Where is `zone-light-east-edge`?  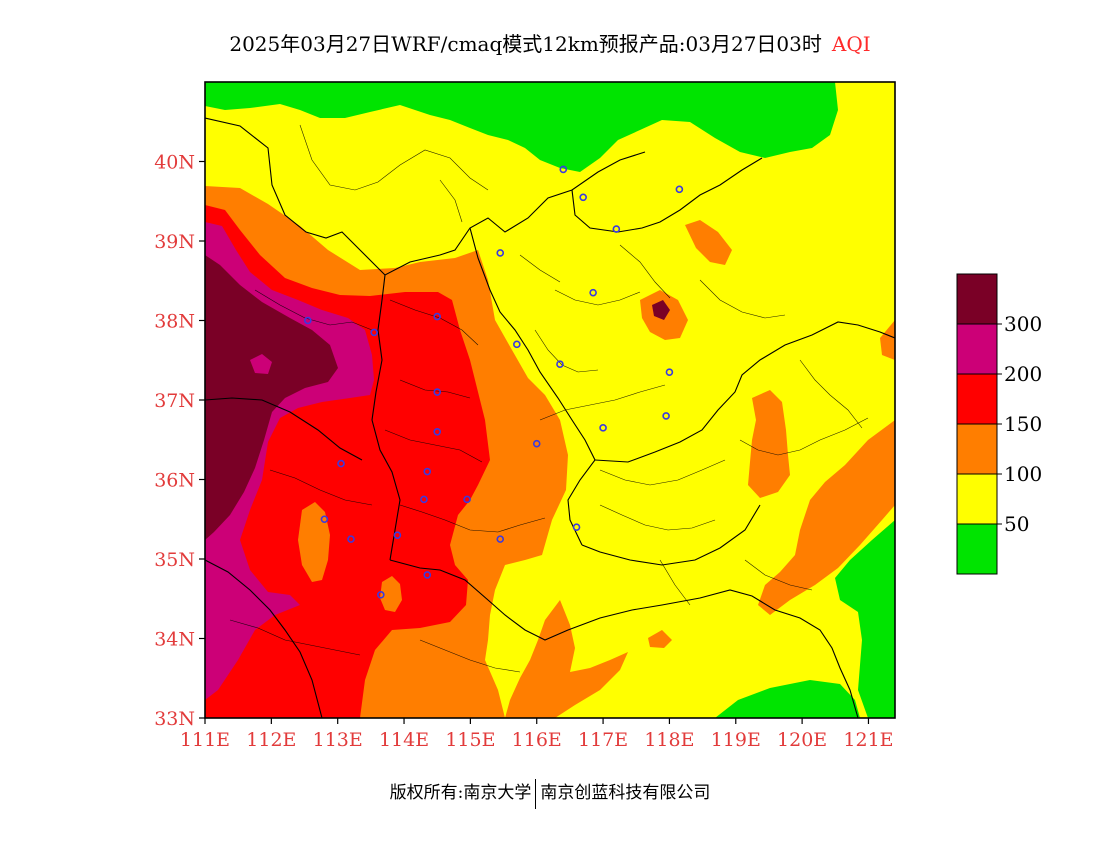
zone-light-east-edge is located at coordinates (887, 340).